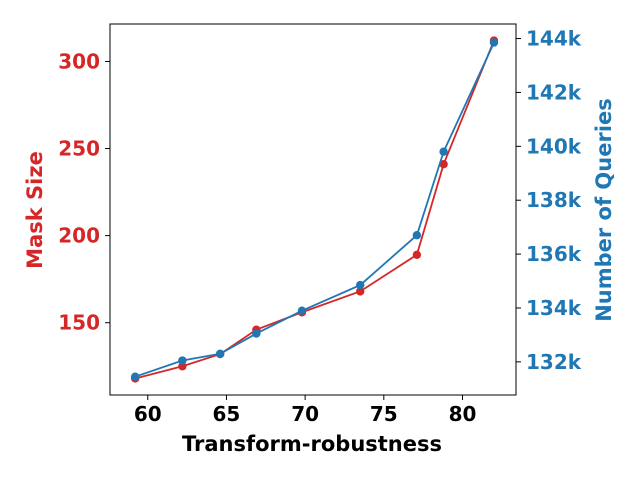  I want to click on y-axis-right-label: Number of Queries, so click(604, 210).